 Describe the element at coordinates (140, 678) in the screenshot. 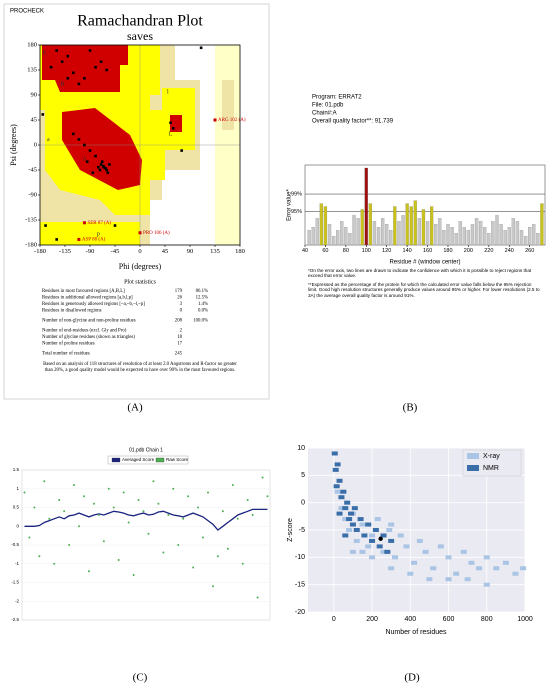

I see `panel-label: (C)` at that location.